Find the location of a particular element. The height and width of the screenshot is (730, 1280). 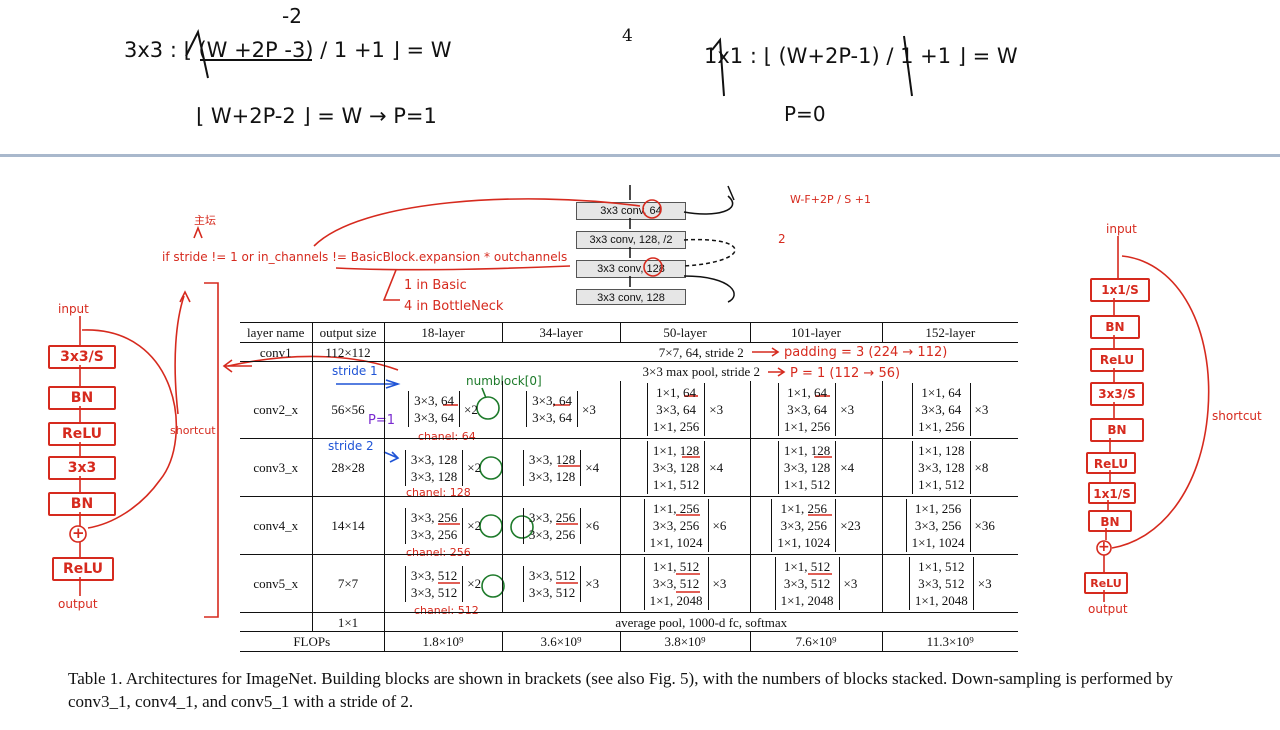

snippet-row: 3x3 conv, 128 is located at coordinates (631, 297).